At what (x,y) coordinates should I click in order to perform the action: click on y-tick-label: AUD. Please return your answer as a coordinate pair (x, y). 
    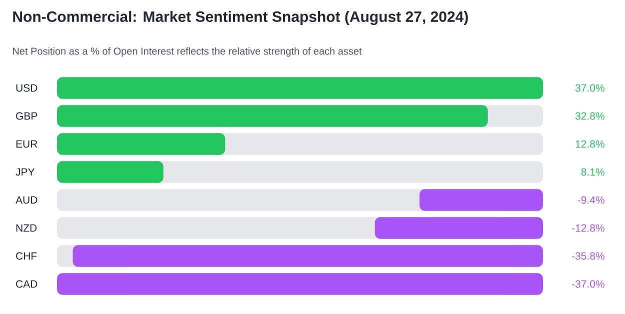
    Looking at the image, I should click on (27, 200).